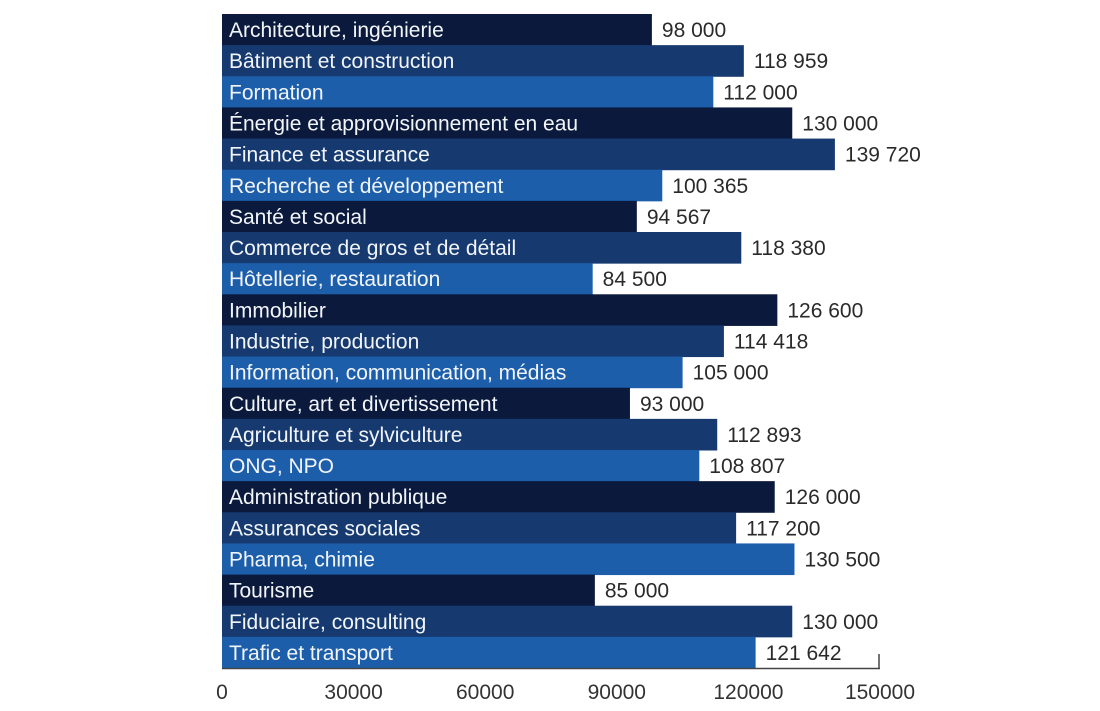  Describe the element at coordinates (341, 61) in the screenshot. I see `category-label: Bâtiment et construction` at that location.